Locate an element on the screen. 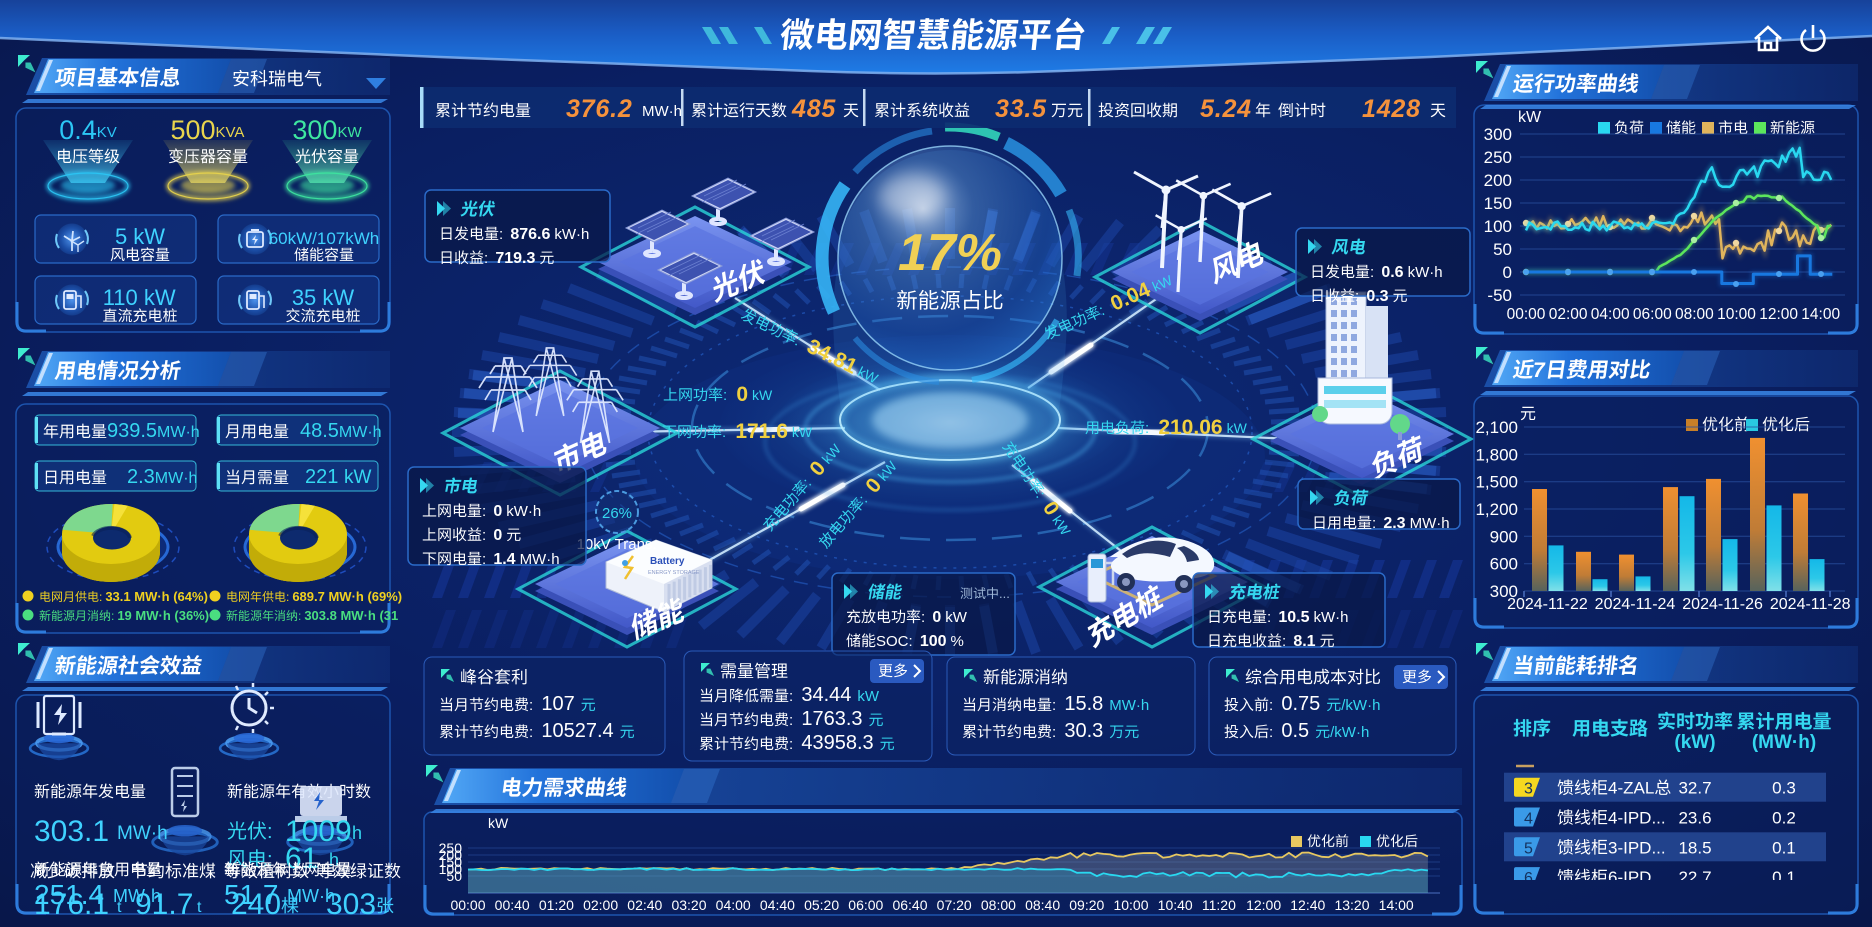  svg-text: 12:00 is located at coordinates (1778, 314).